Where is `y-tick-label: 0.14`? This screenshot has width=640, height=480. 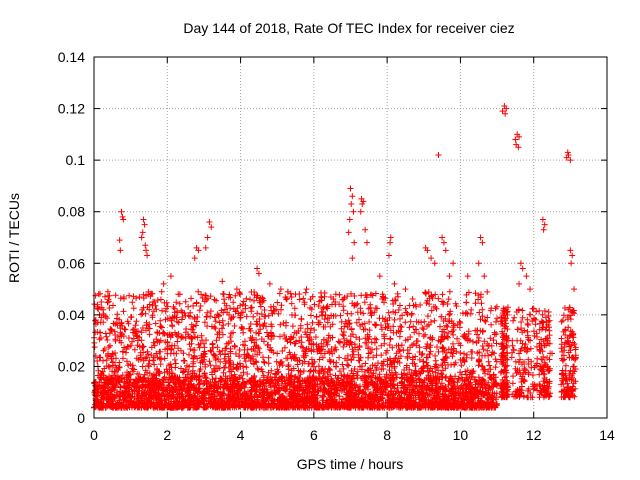
y-tick-label: 0.14 is located at coordinates (71, 57).